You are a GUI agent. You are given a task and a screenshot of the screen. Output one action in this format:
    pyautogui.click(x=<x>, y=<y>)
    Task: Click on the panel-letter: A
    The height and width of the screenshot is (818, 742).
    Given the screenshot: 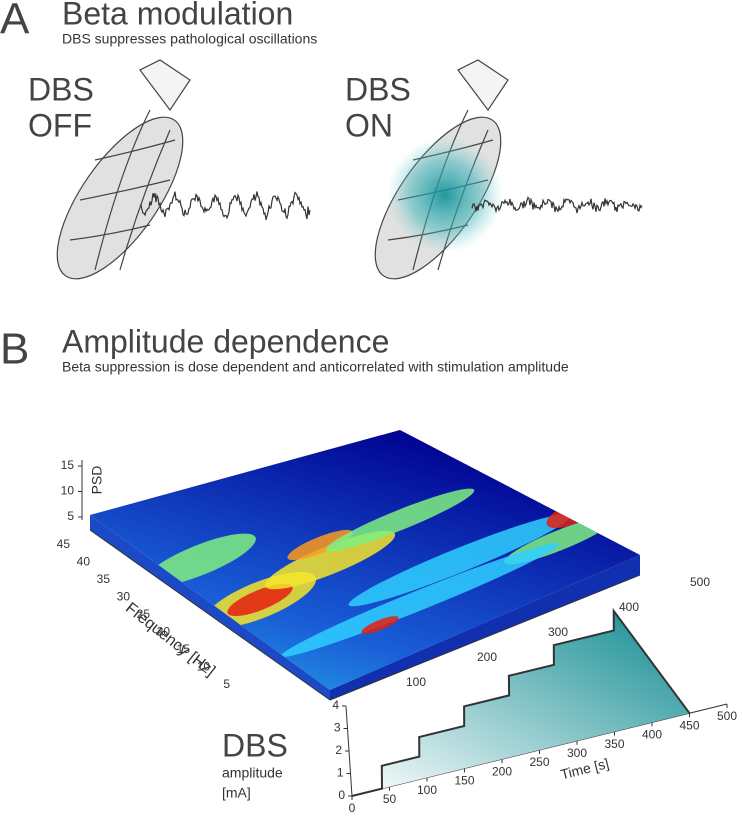 What is the action you would take?
    pyautogui.click(x=15, y=22)
    